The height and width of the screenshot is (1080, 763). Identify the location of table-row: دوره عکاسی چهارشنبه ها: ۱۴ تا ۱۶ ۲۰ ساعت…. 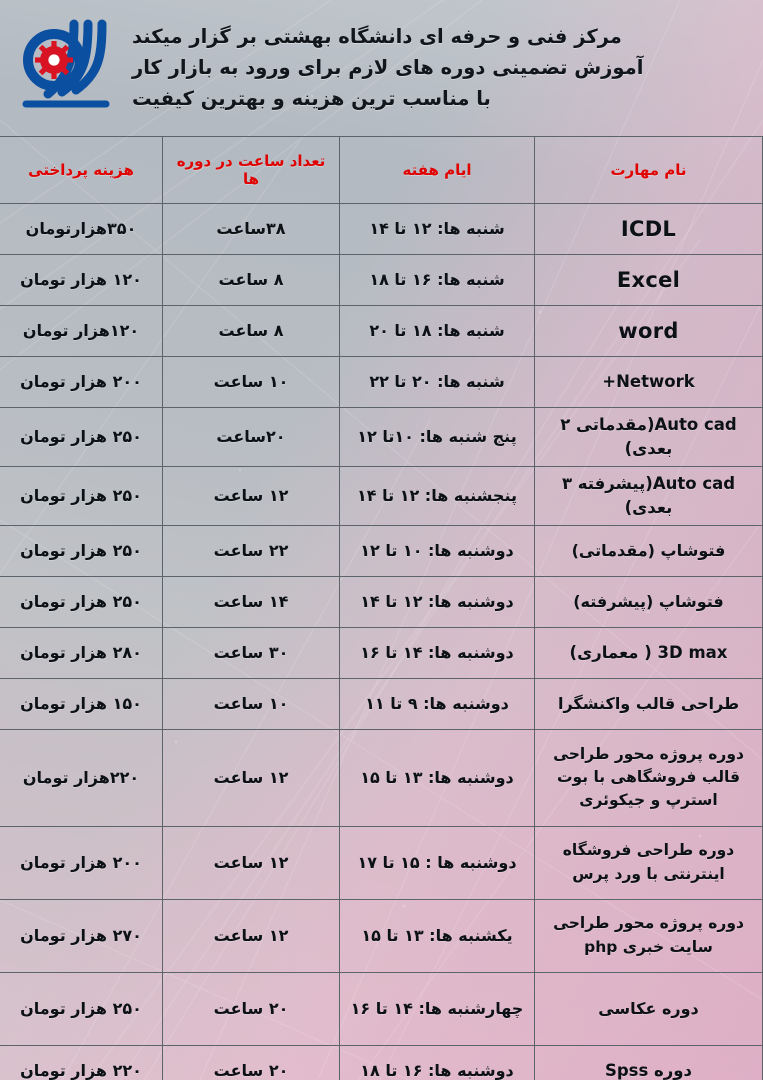
(381, 1008).